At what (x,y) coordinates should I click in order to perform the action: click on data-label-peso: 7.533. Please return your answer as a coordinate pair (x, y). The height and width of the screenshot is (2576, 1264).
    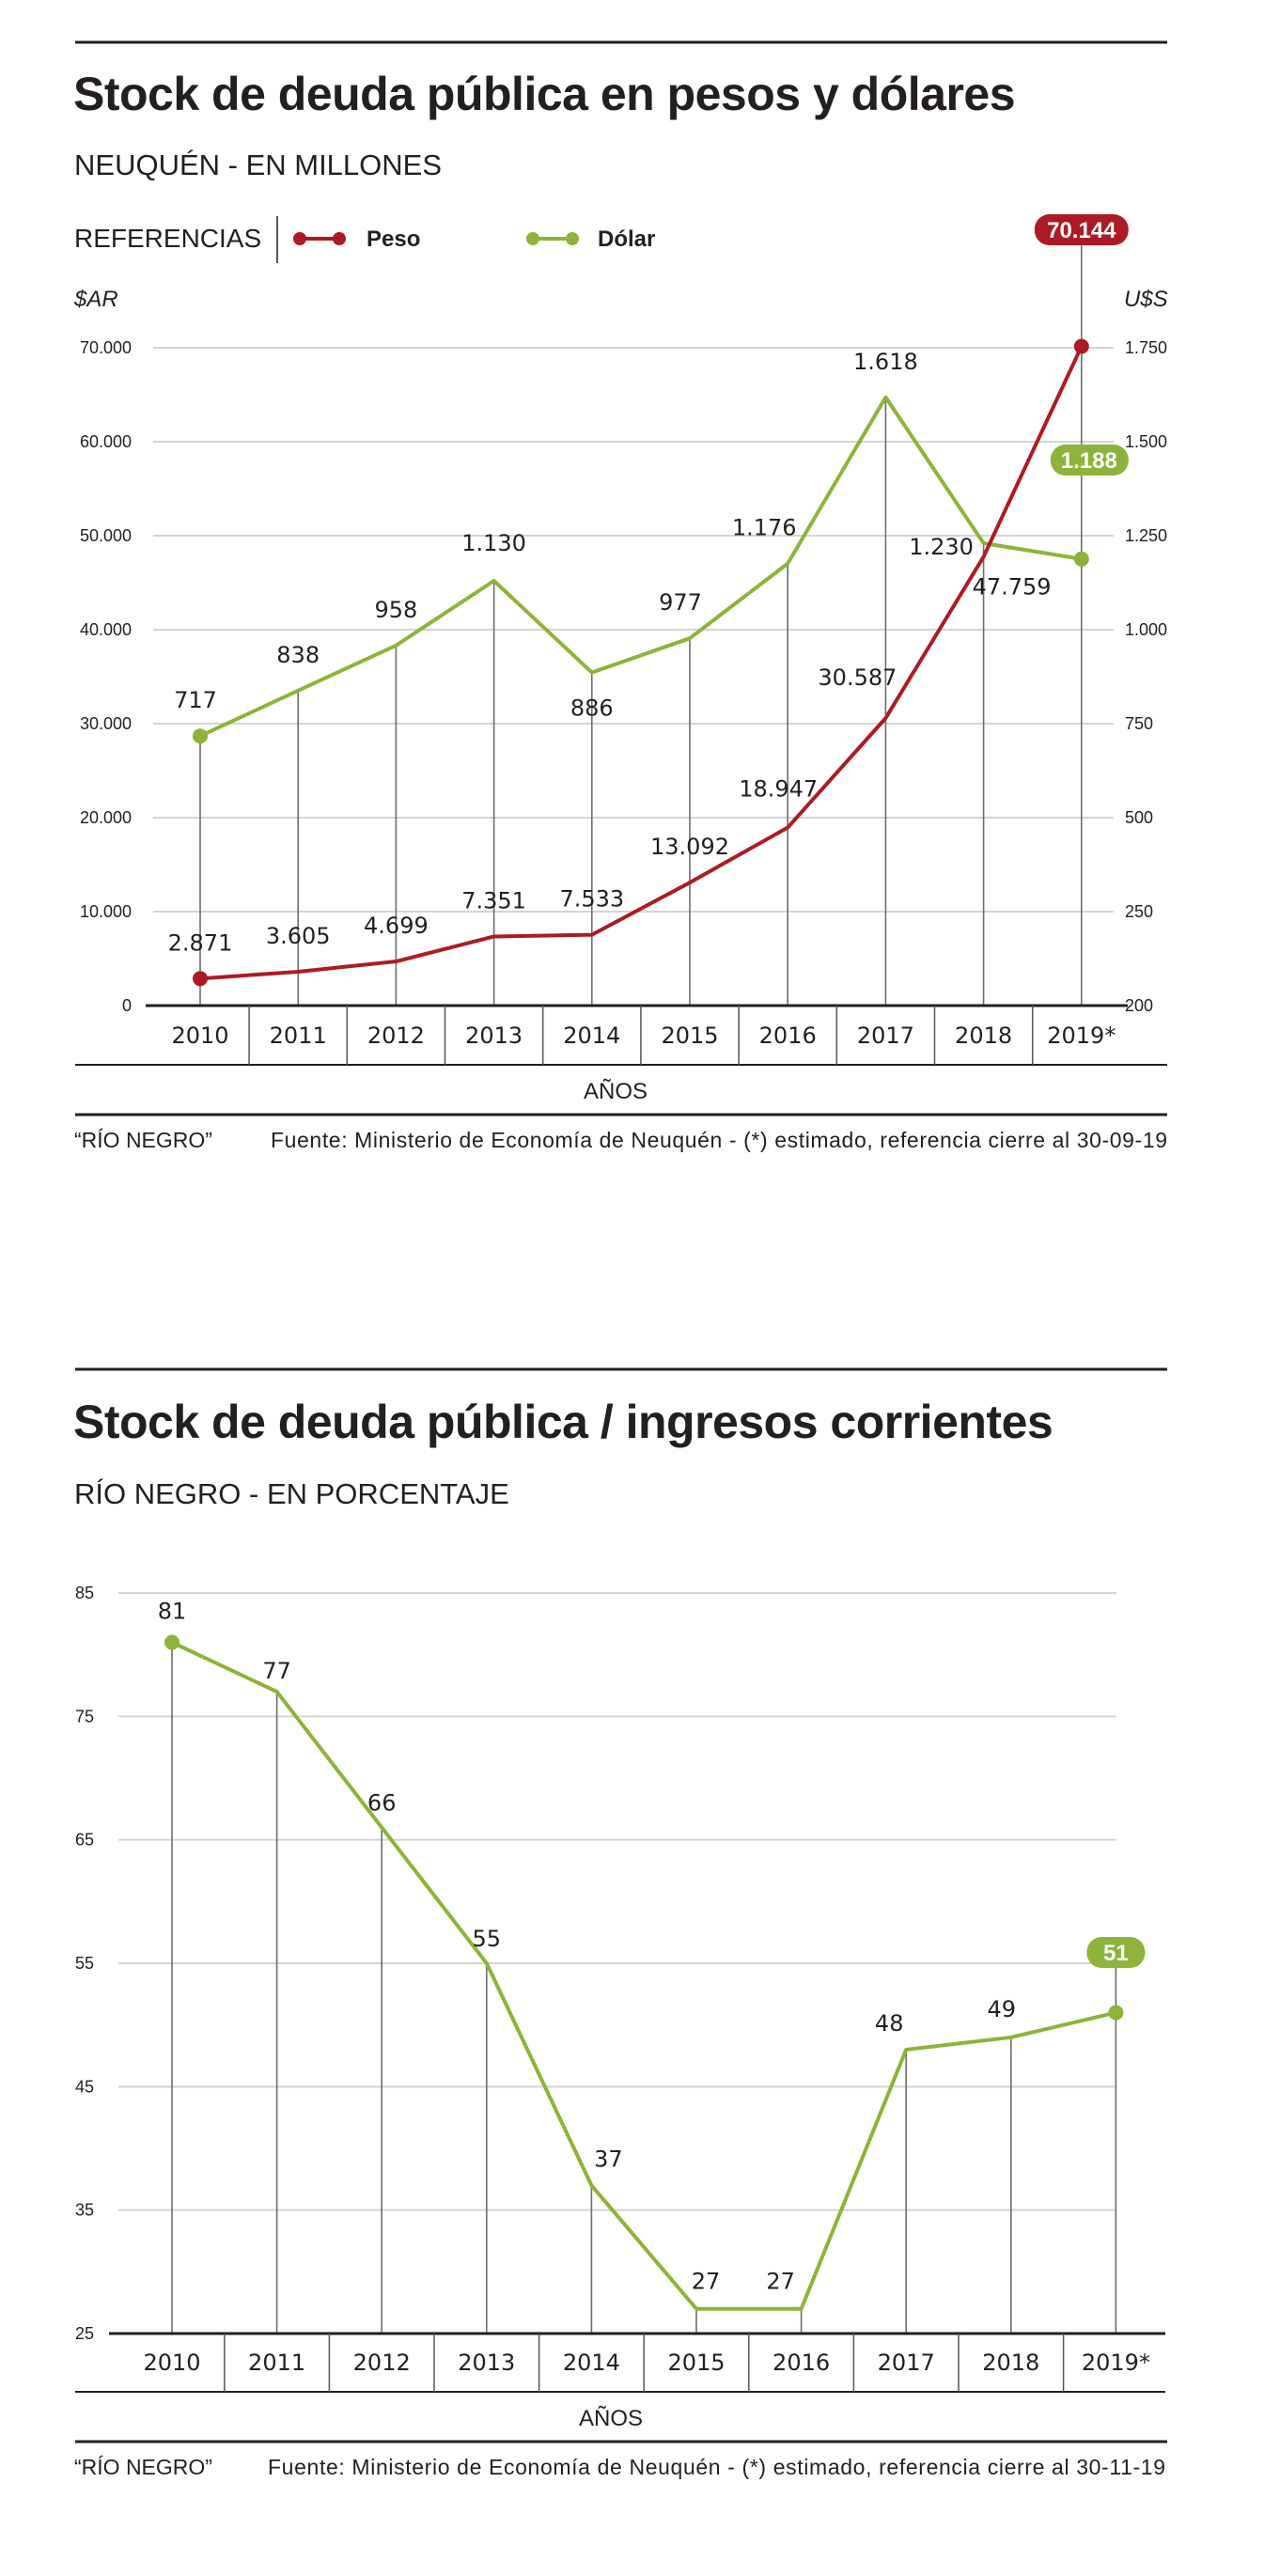
    Looking at the image, I should click on (591, 899).